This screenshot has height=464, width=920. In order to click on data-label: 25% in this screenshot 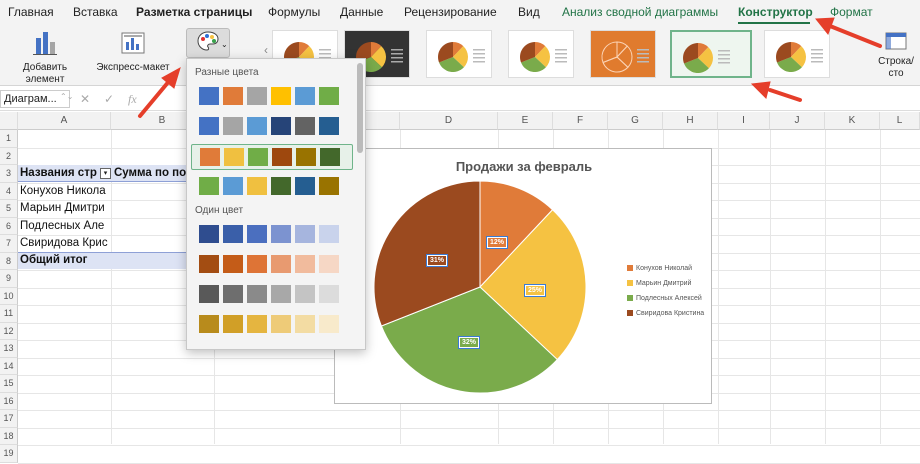, I will do `click(535, 290)`.